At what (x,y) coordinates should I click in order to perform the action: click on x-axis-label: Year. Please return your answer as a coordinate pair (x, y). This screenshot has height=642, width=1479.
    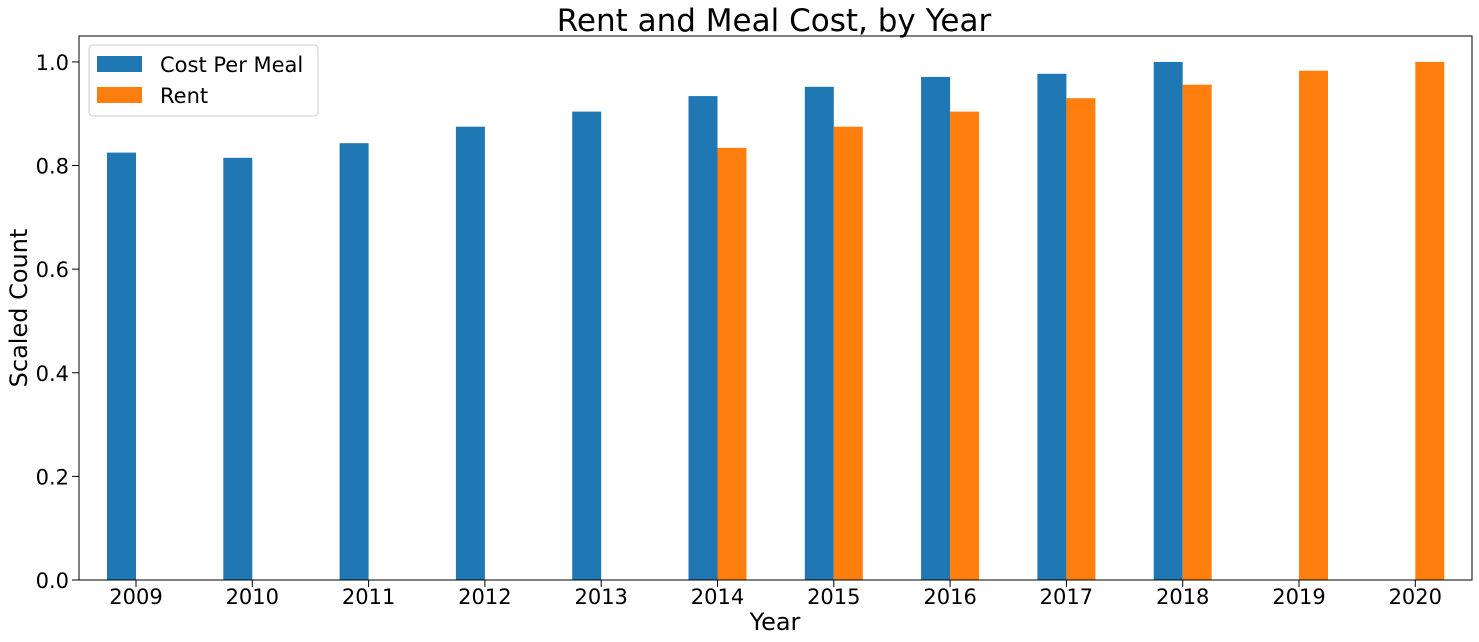
    Looking at the image, I should click on (775, 622).